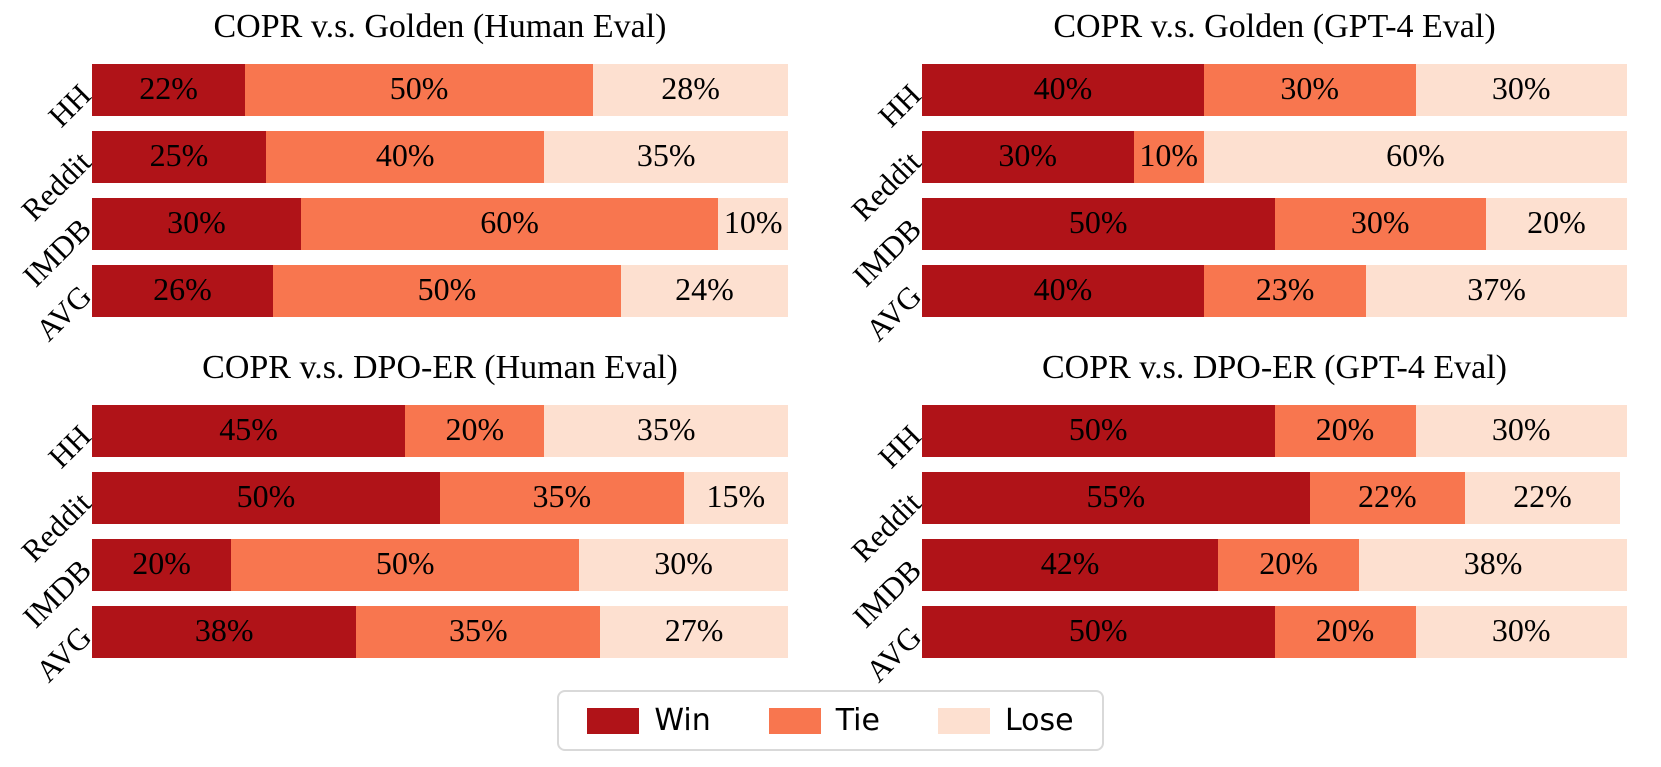 The image size is (1661, 767). Describe the element at coordinates (509, 222) in the screenshot. I see `bar-value-label: 60%` at that location.